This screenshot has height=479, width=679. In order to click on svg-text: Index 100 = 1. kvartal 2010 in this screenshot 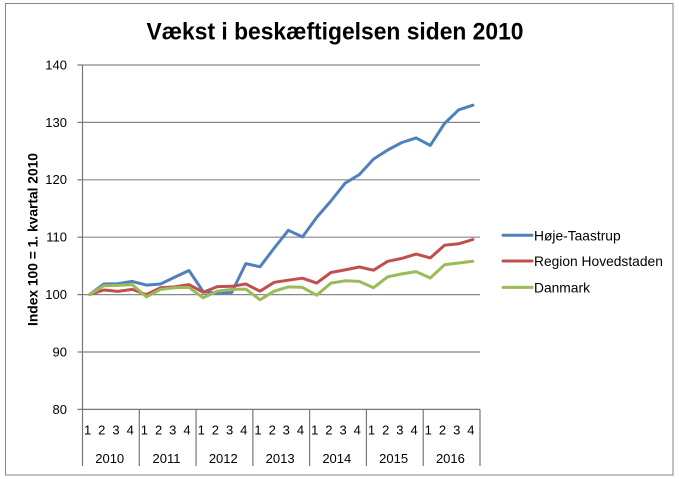, I will do `click(33, 239)`.